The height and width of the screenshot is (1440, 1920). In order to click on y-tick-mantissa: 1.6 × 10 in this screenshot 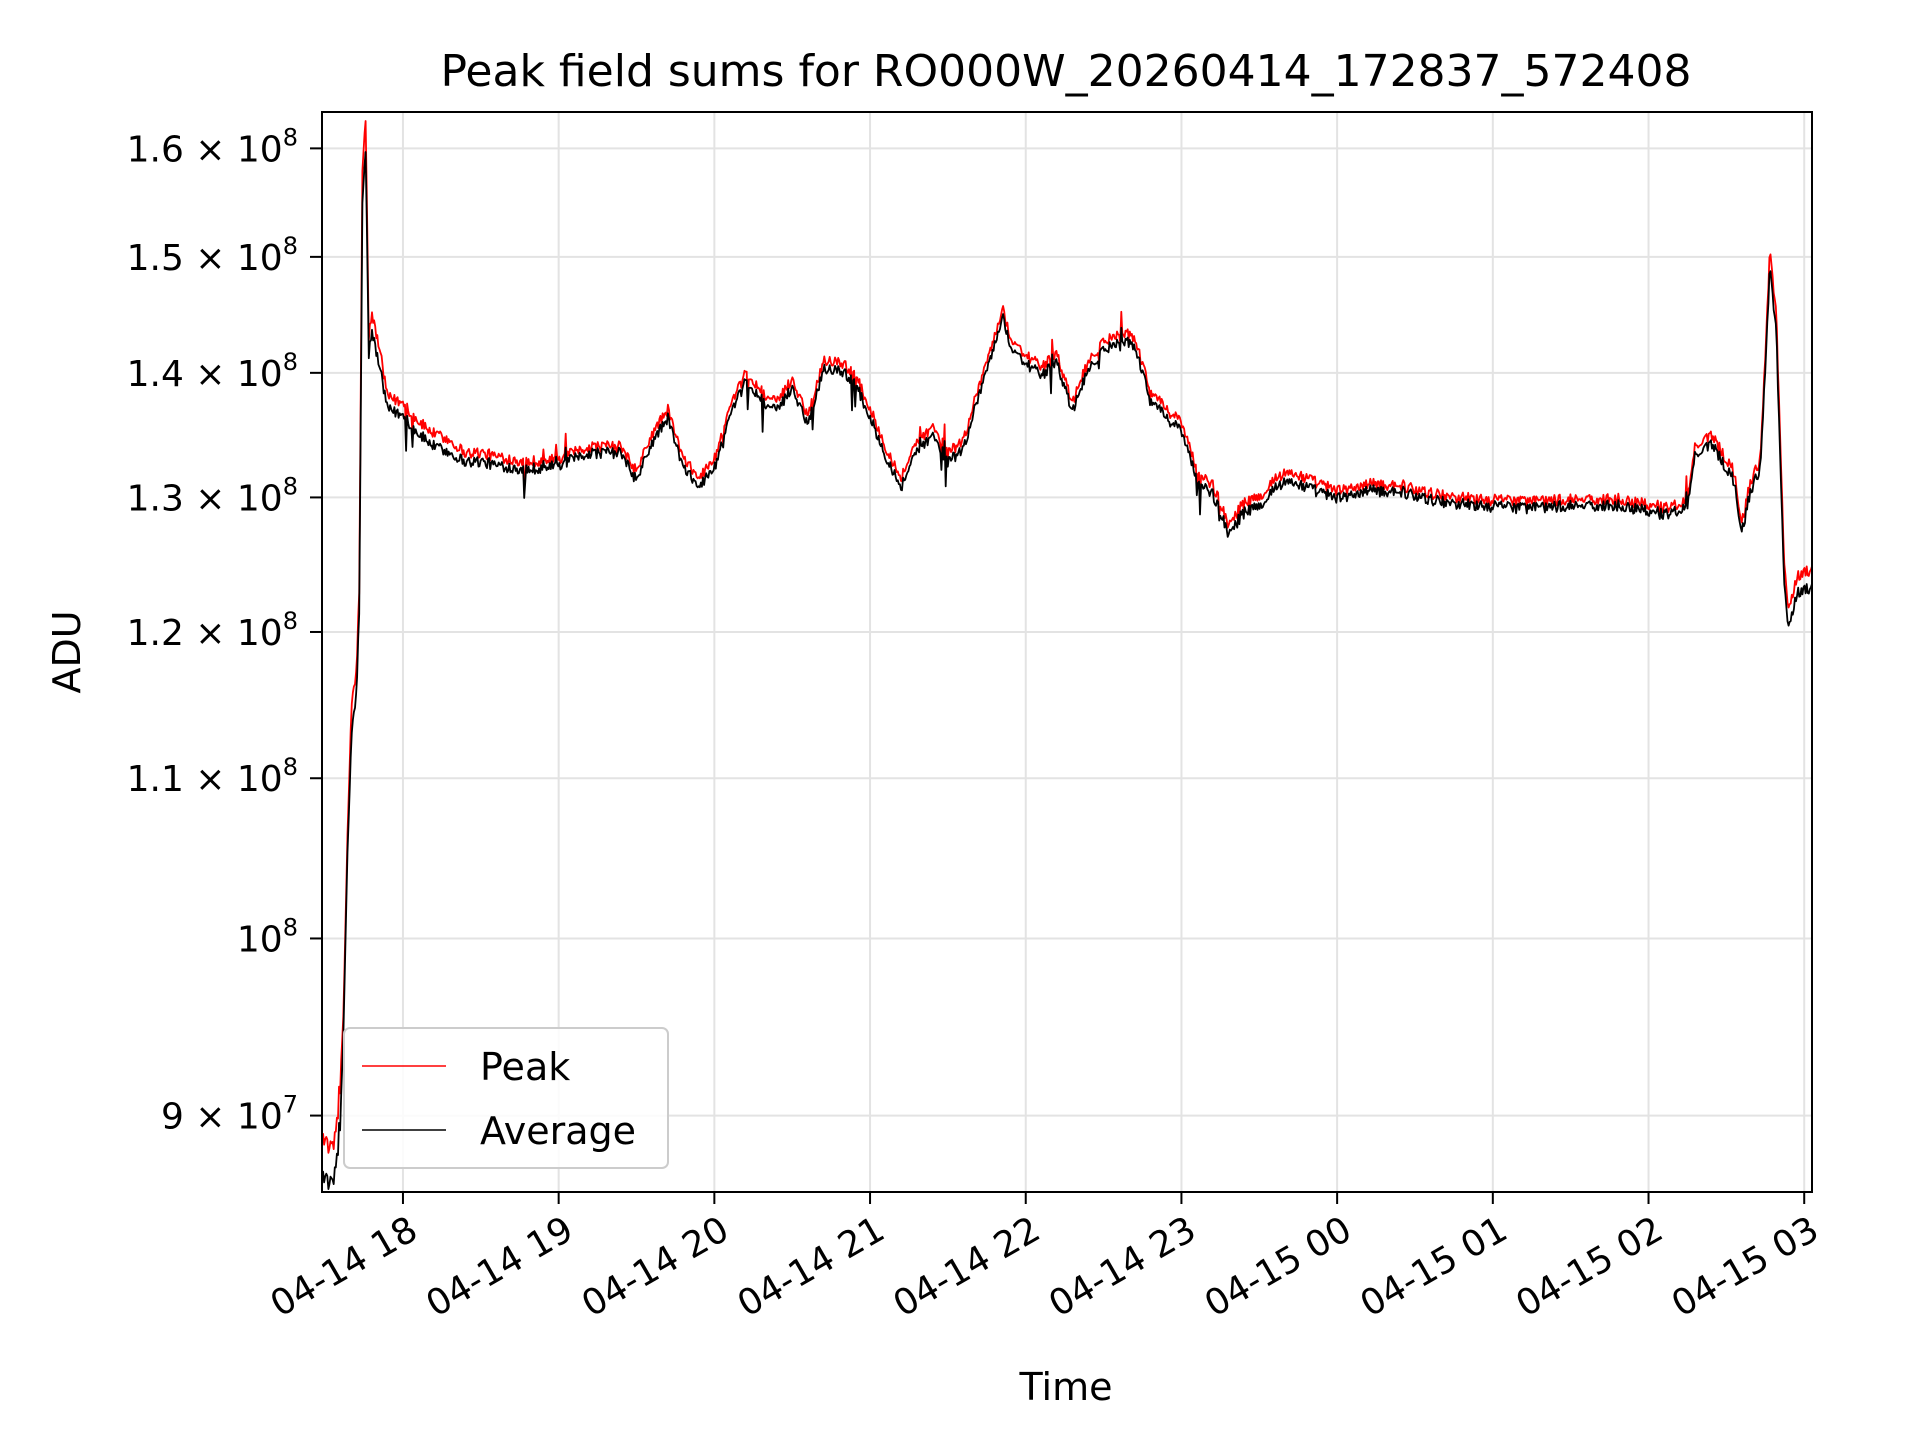, I will do `click(205, 149)`.